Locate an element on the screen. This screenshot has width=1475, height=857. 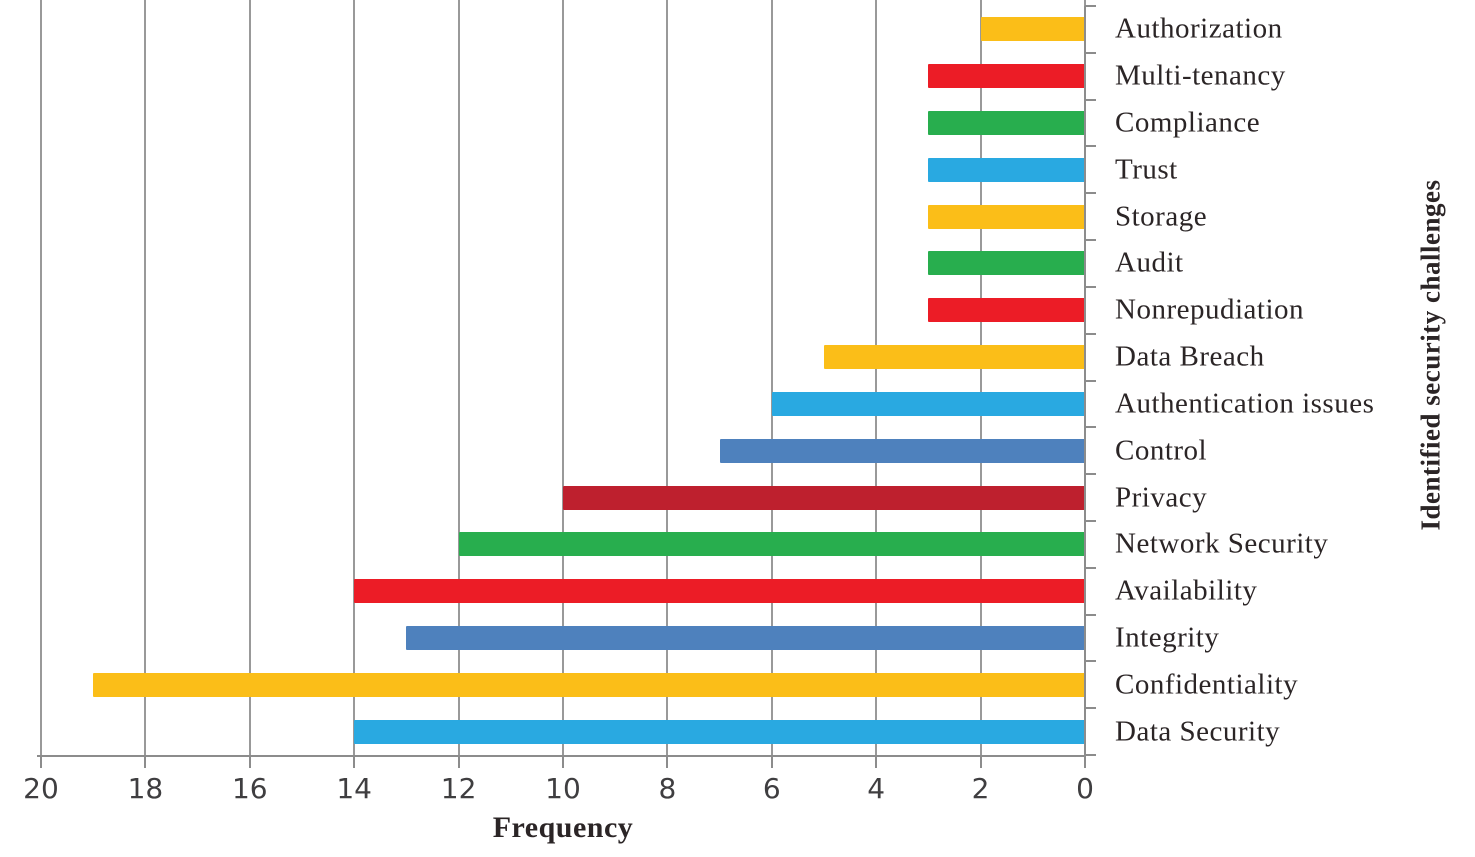
x-axis-title: Frequency is located at coordinates (563, 827).